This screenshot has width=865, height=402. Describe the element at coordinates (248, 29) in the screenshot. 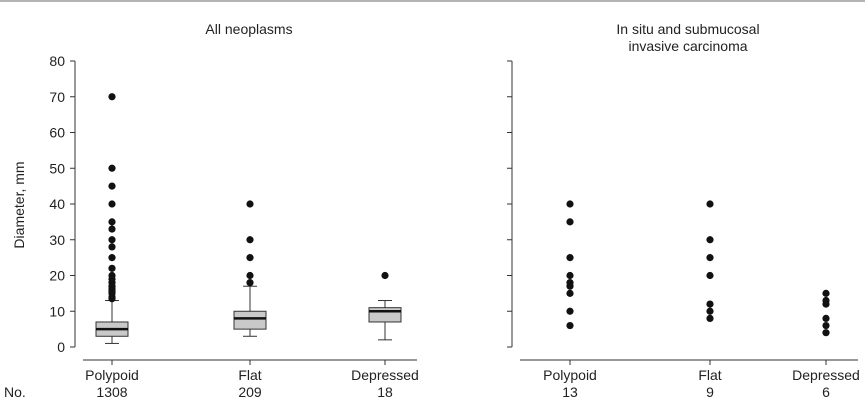

I see `panel-title-all-neoplasms: All neoplasms` at that location.